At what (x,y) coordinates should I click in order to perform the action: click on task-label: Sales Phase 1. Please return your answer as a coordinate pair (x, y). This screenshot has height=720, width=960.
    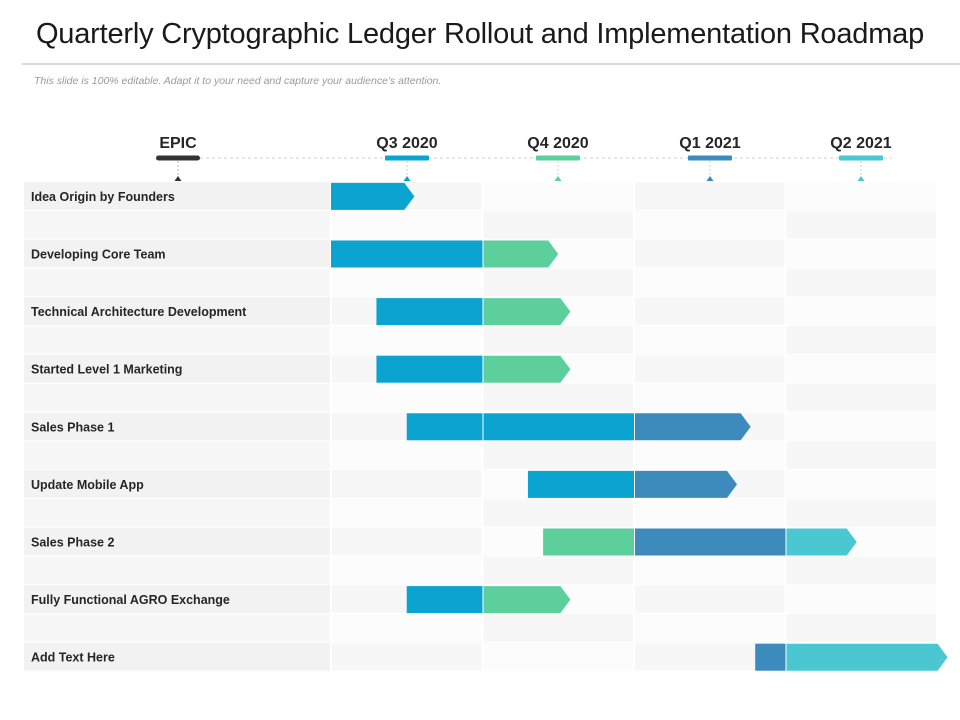
    Looking at the image, I should click on (72, 427).